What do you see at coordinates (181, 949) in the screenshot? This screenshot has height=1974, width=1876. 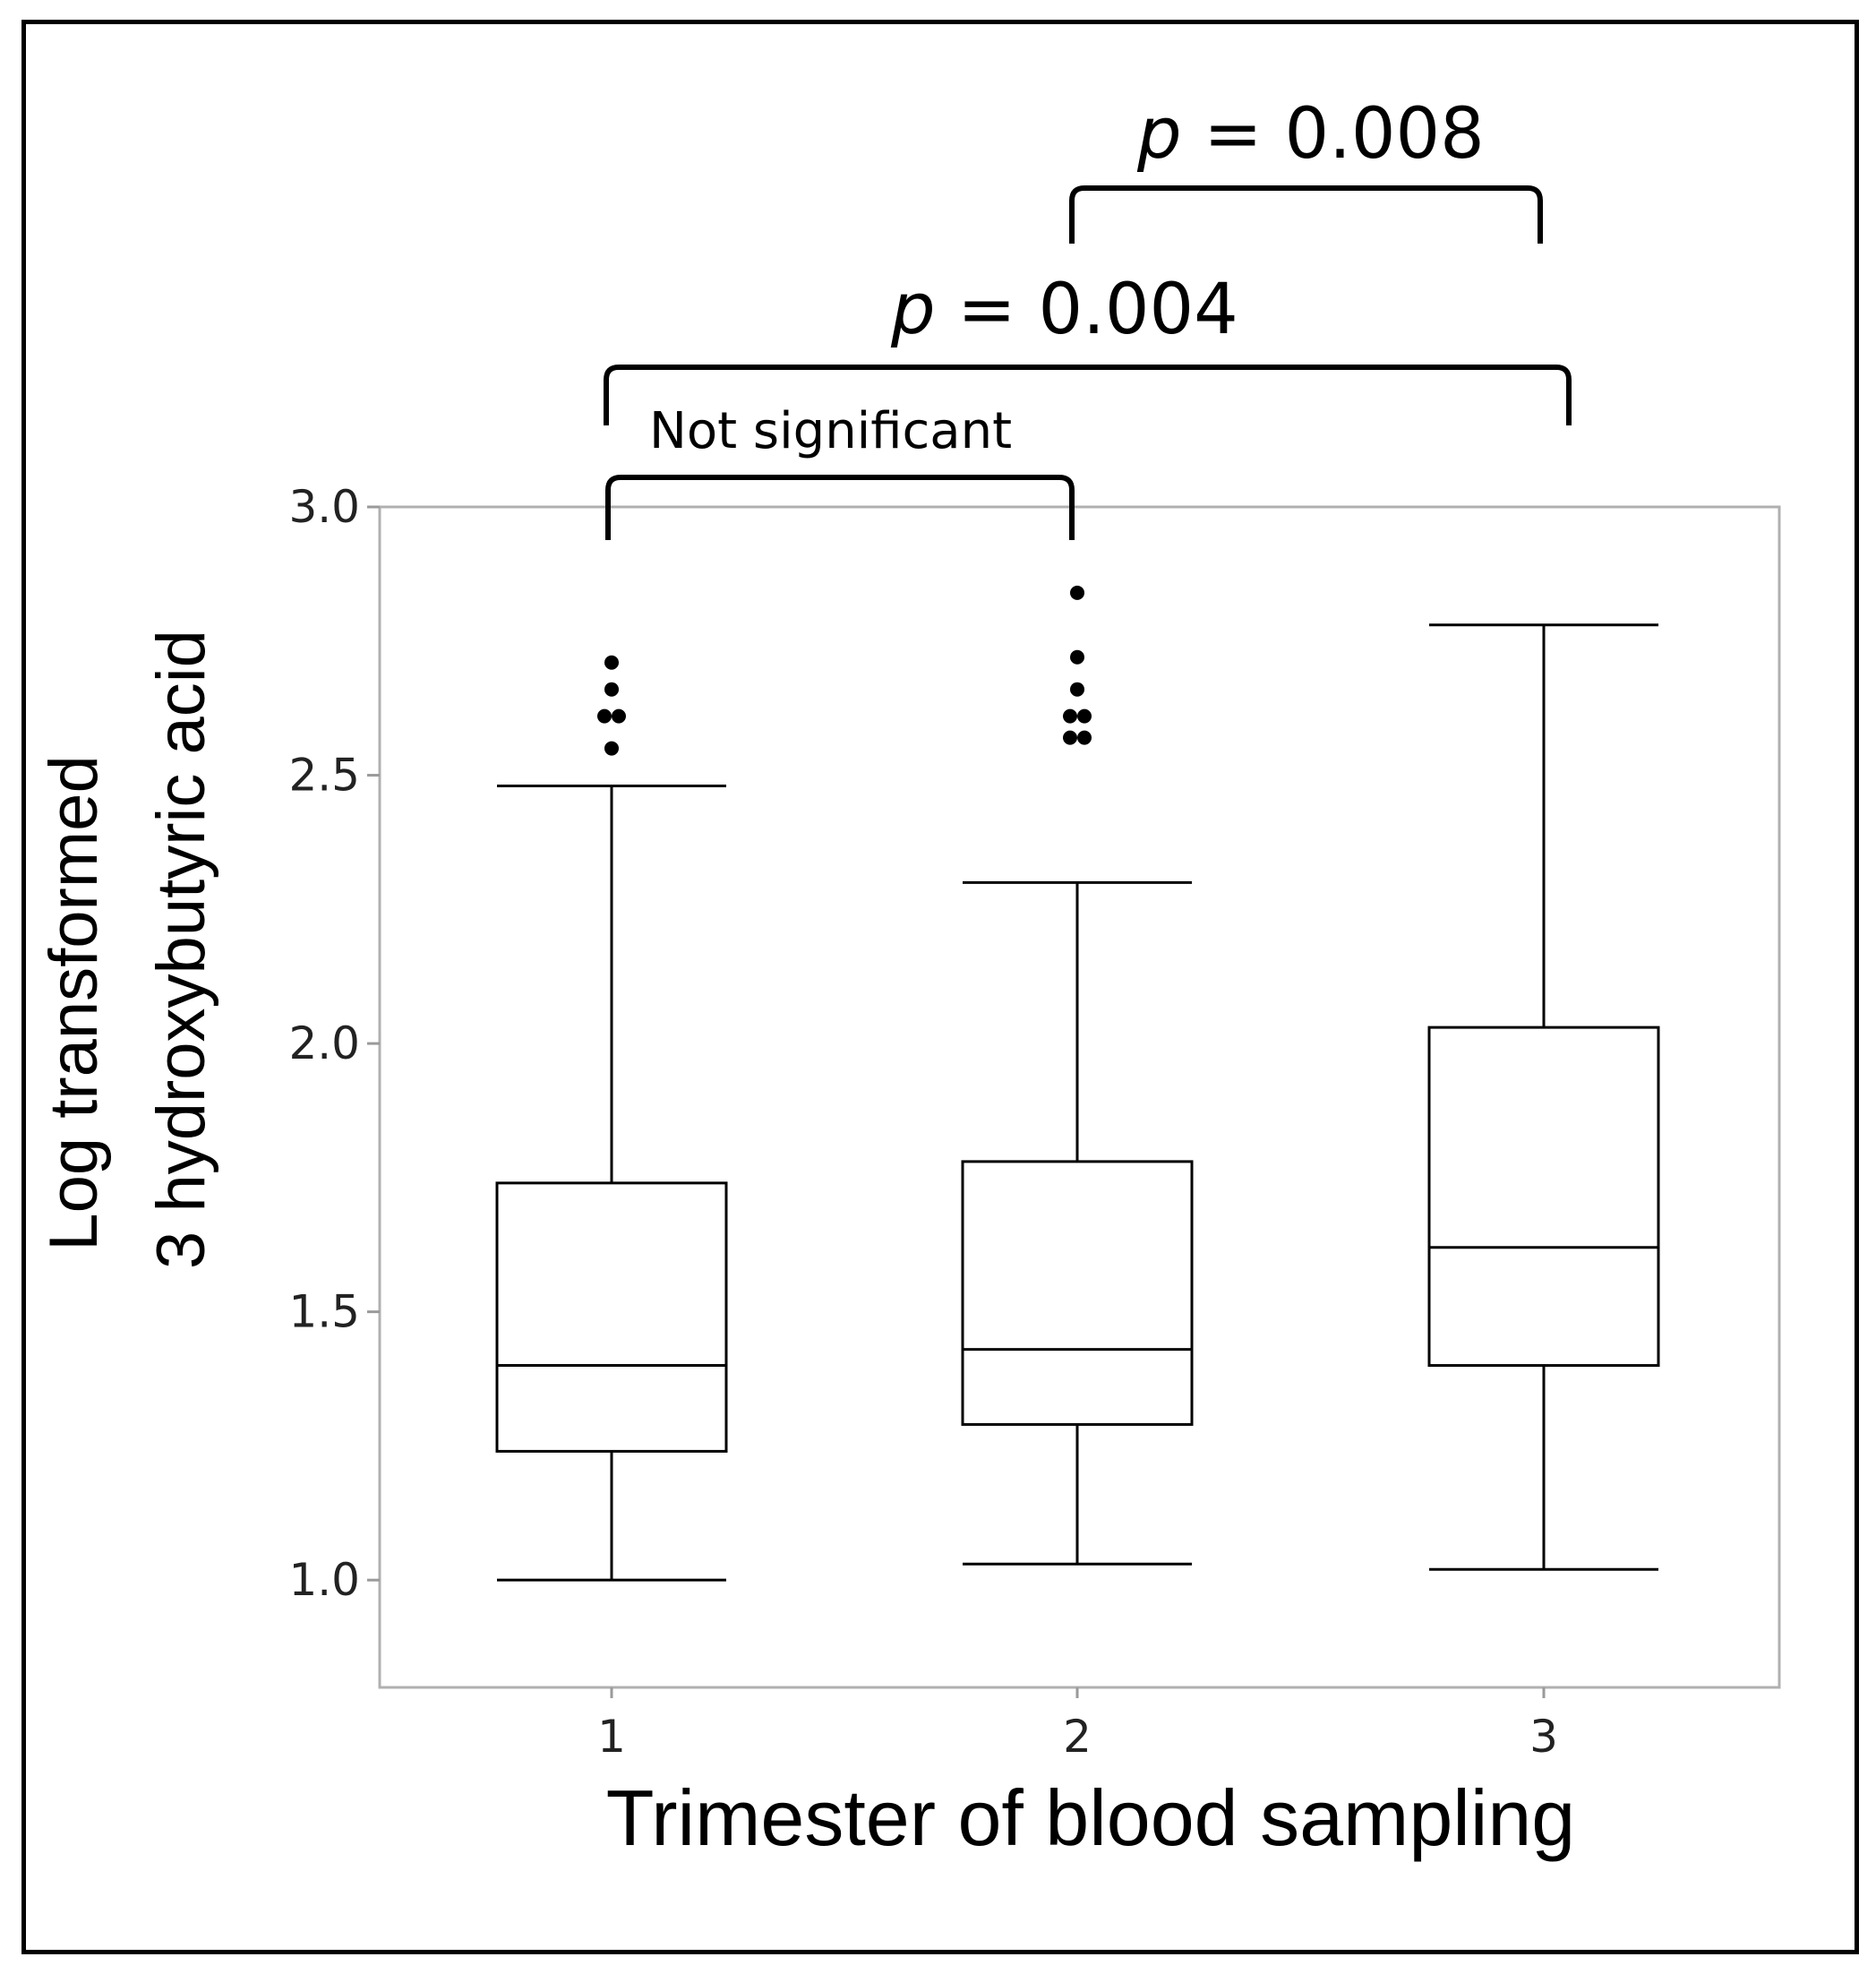 I see `y-axis-label-line-2: 3 hydroxybutyric acid` at bounding box center [181, 949].